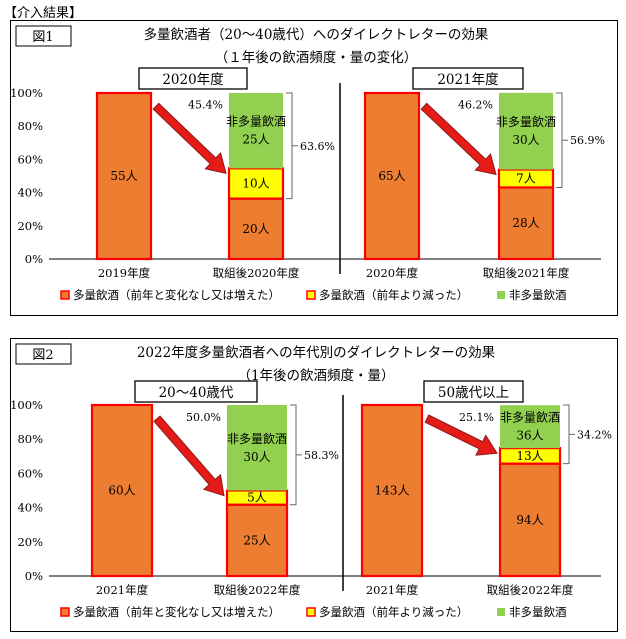  What do you see at coordinates (316, 34) in the screenshot?
I see `chart-title: 多量飲酒者（20～40歳代）へのダイレクトレターの効果` at bounding box center [316, 34].